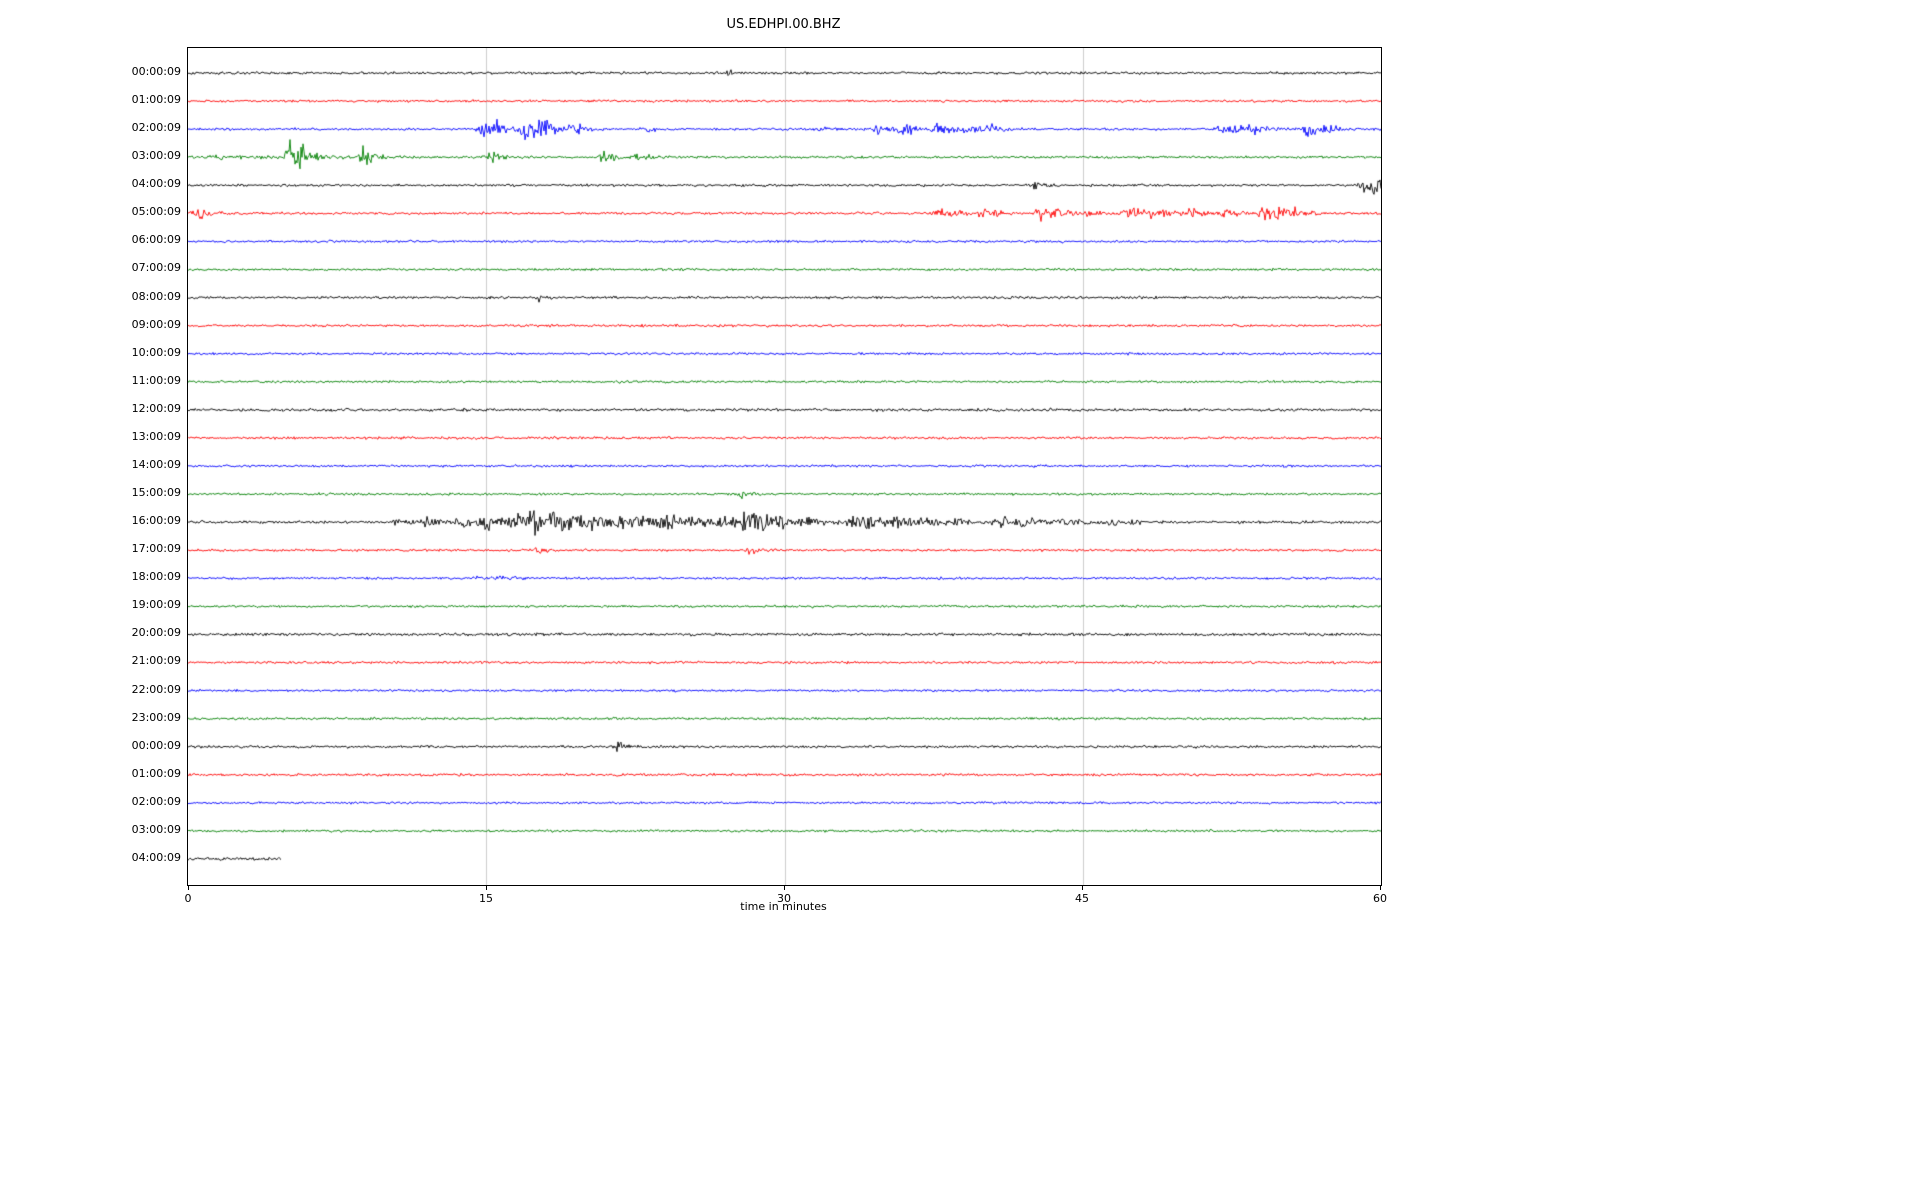 This screenshot has height=1200, width=1920. What do you see at coordinates (783, 906) in the screenshot?
I see `x-axis-label: time in minutes` at bounding box center [783, 906].